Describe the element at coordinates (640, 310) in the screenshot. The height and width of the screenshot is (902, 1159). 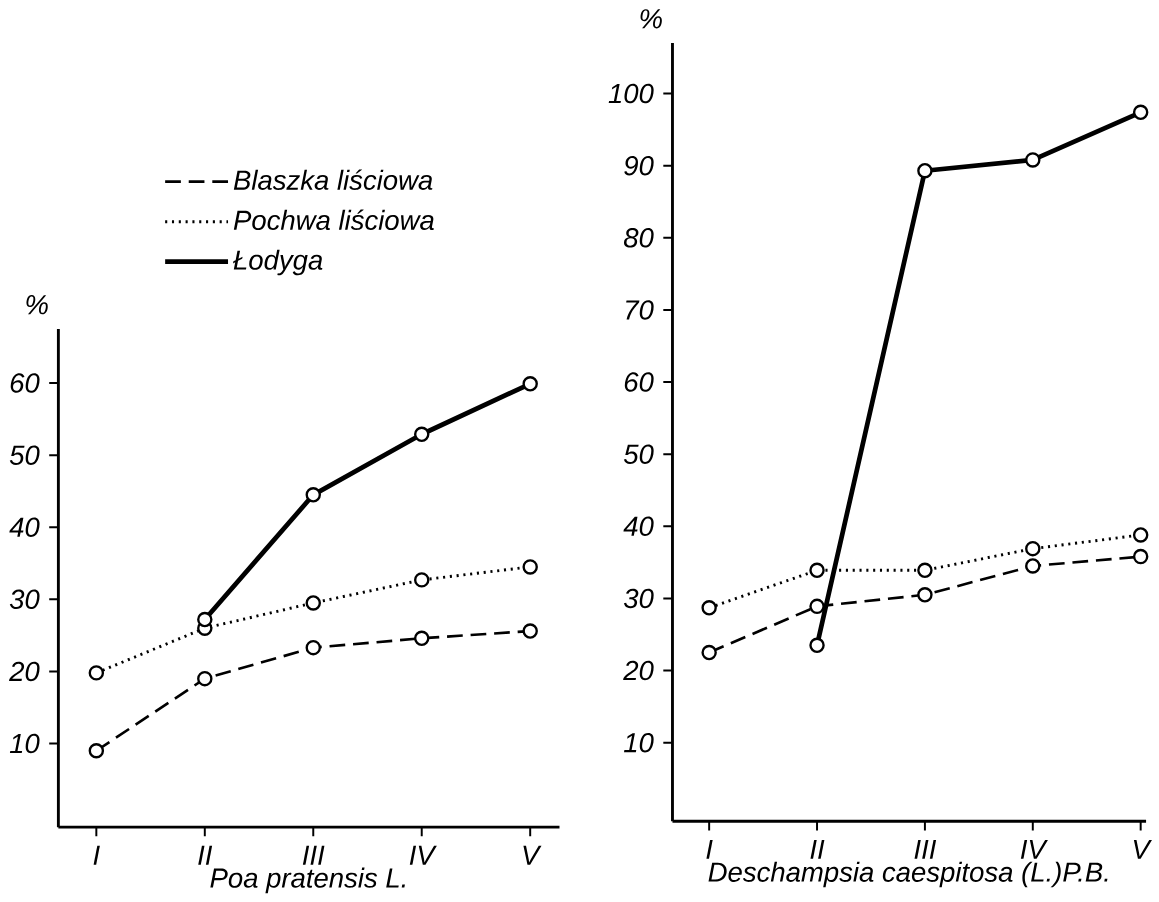
I see `y-tick-label: 70` at that location.